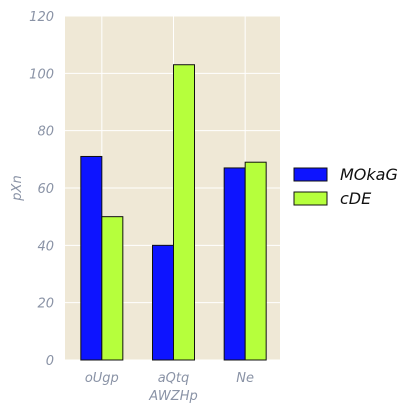 The height and width of the screenshot is (414, 414). I want to click on y-tick-label: 0, so click(50, 361).